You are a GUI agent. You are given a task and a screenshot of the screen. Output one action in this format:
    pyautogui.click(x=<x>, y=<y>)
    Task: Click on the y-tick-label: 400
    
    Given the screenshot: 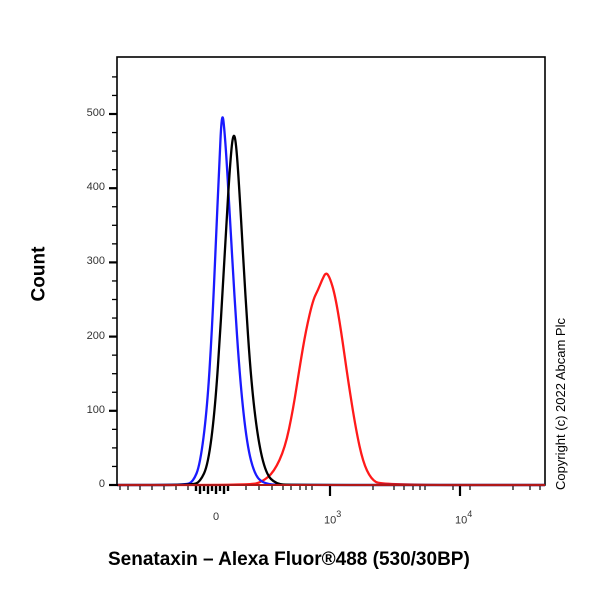 What is the action you would take?
    pyautogui.click(x=95, y=187)
    